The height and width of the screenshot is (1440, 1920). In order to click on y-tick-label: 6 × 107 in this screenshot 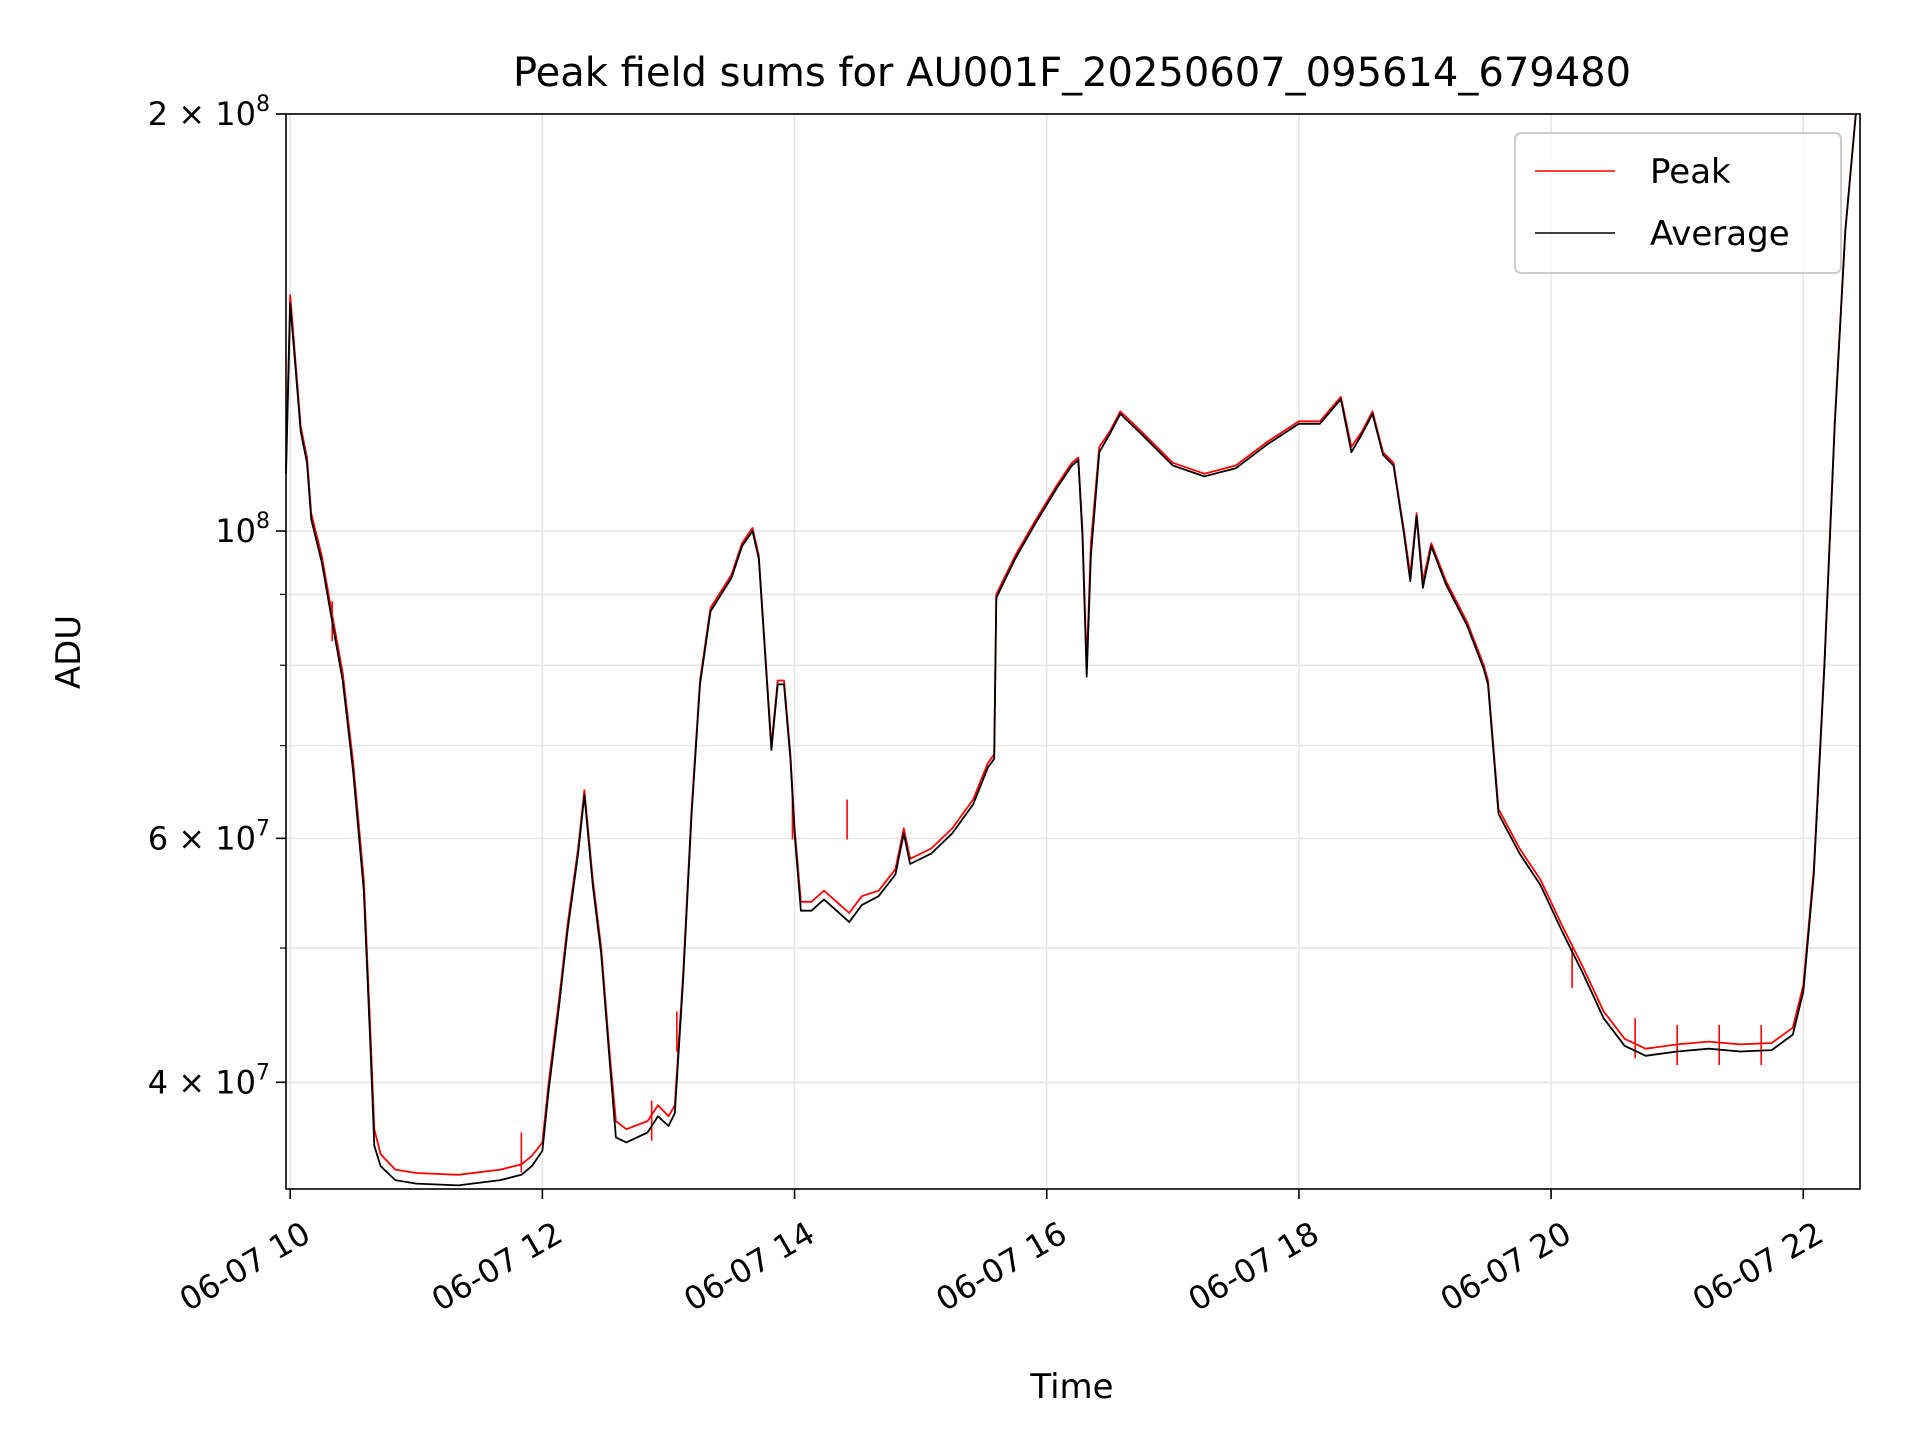, I will do `click(209, 836)`.